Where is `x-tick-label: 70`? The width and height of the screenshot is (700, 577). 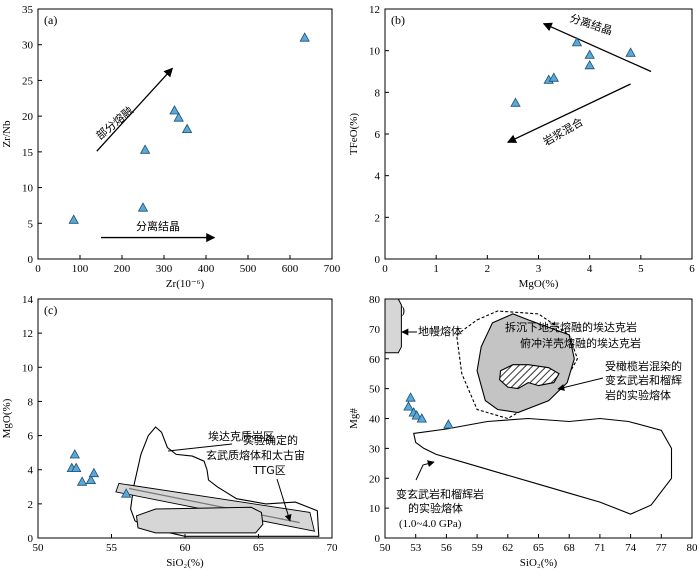 x-tick-label: 70 is located at coordinates (333, 548).